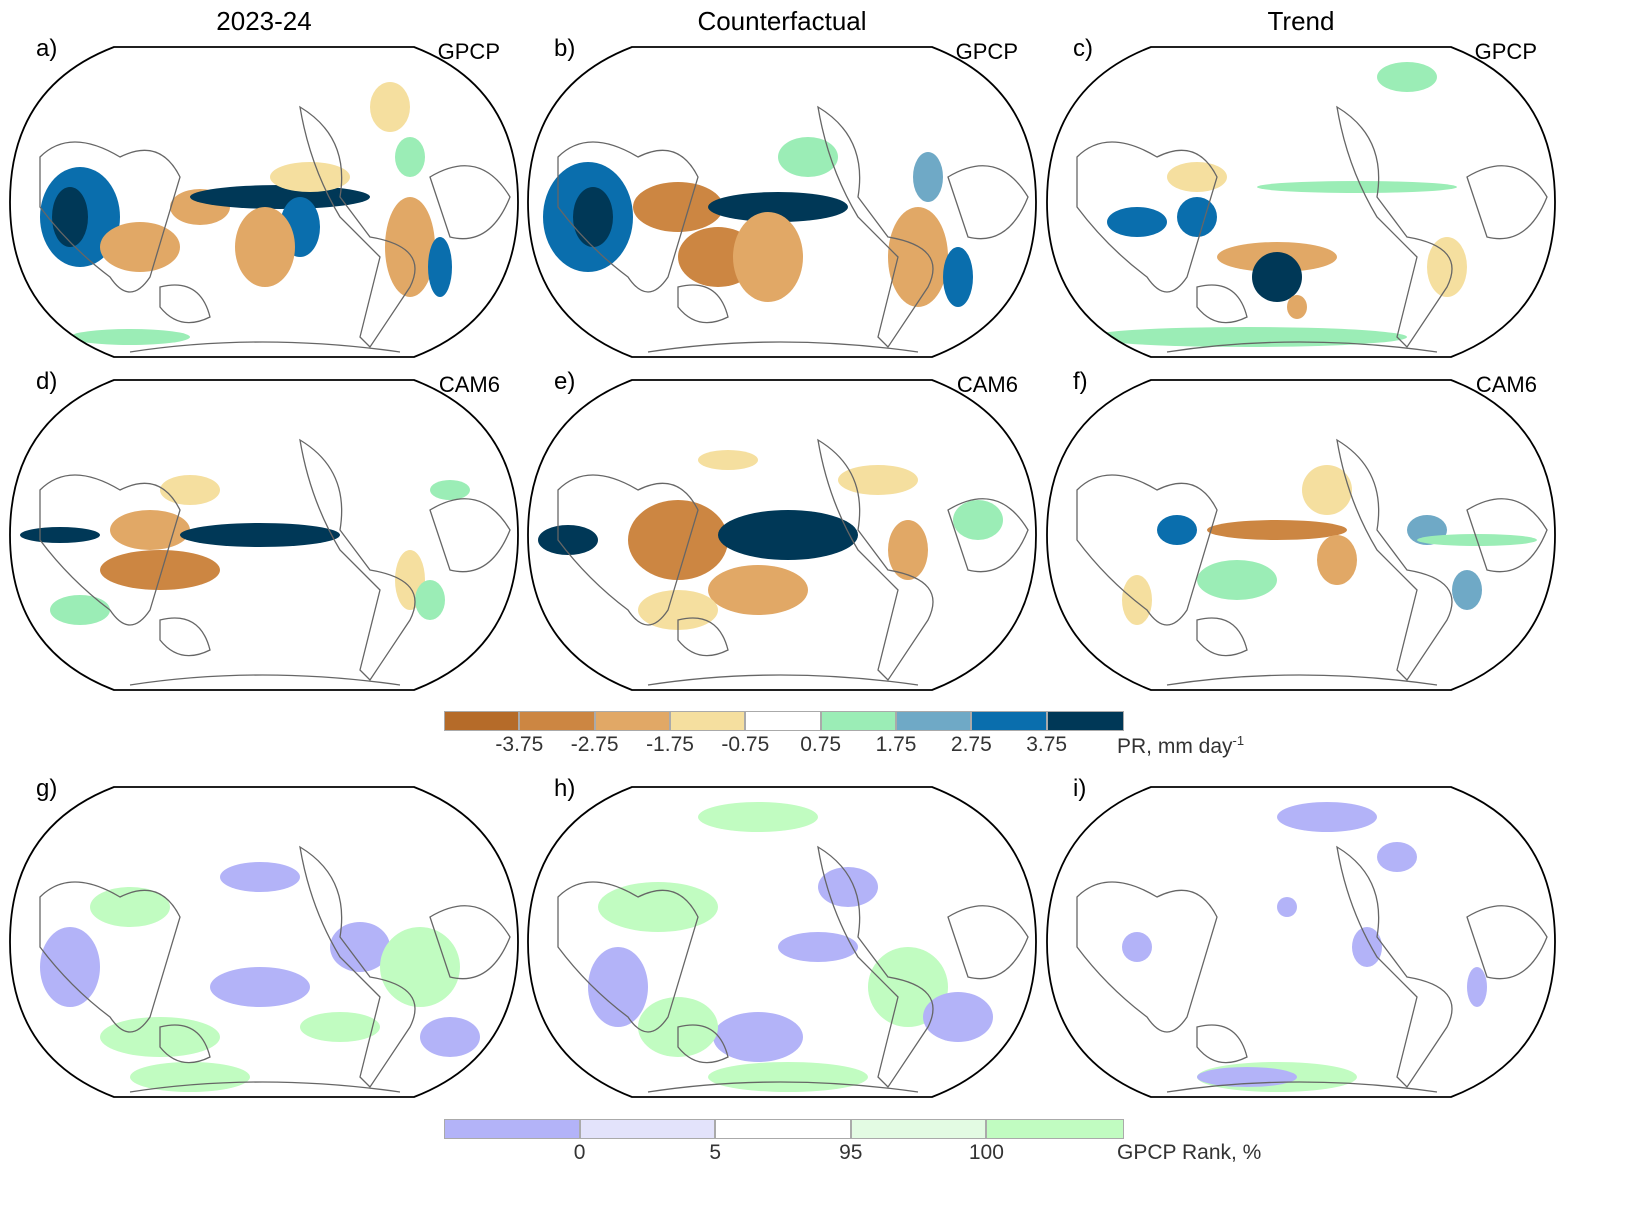  What do you see at coordinates (851, 1152) in the screenshot?
I see `colorbar-tick-label: 95` at bounding box center [851, 1152].